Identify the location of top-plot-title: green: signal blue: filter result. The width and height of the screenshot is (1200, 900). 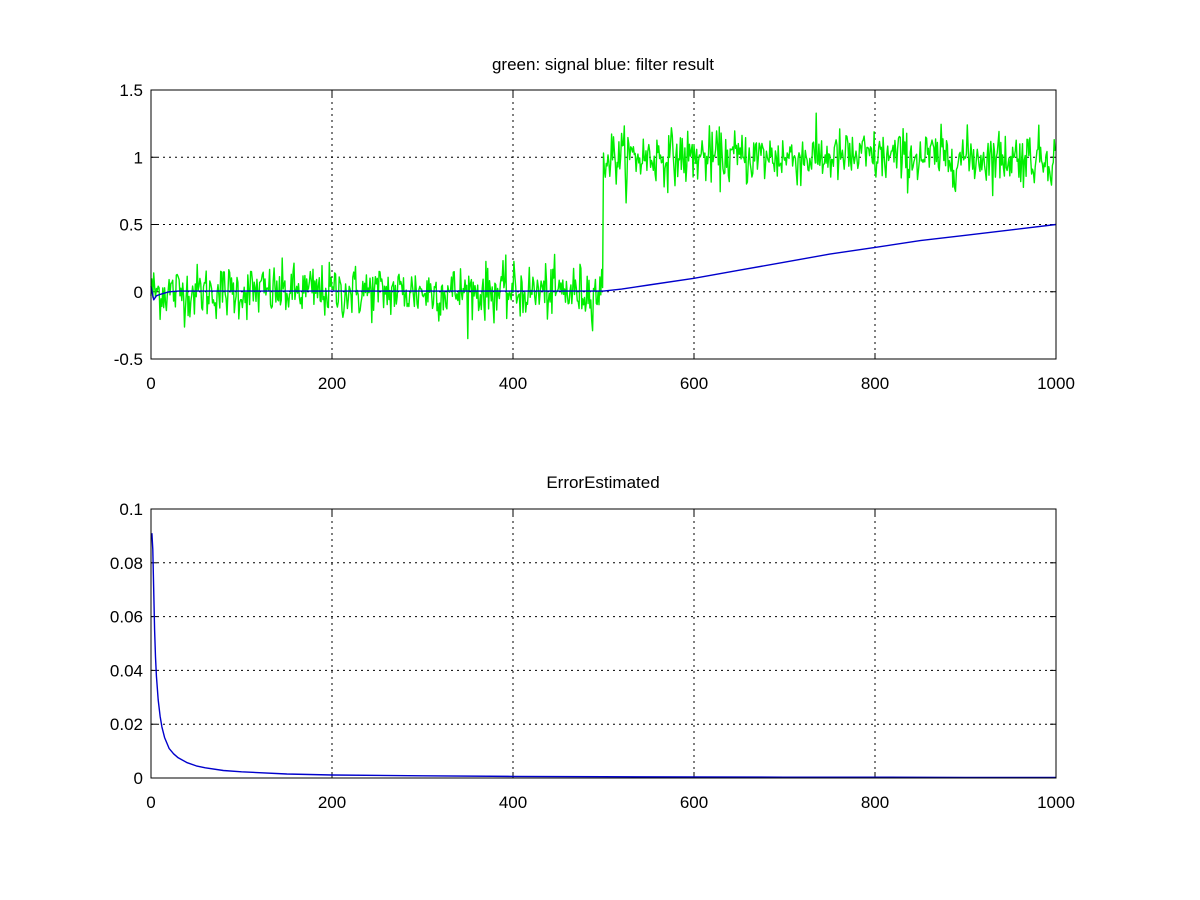
(603, 64).